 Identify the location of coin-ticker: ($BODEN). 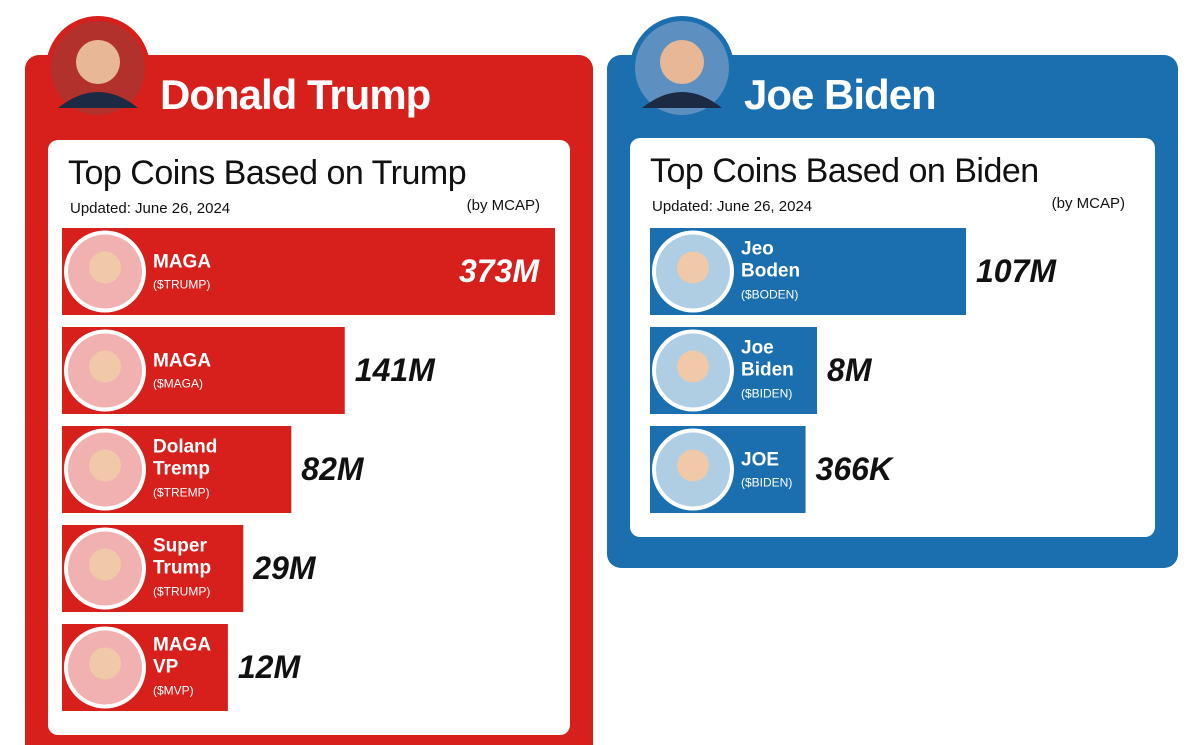
(769, 295).